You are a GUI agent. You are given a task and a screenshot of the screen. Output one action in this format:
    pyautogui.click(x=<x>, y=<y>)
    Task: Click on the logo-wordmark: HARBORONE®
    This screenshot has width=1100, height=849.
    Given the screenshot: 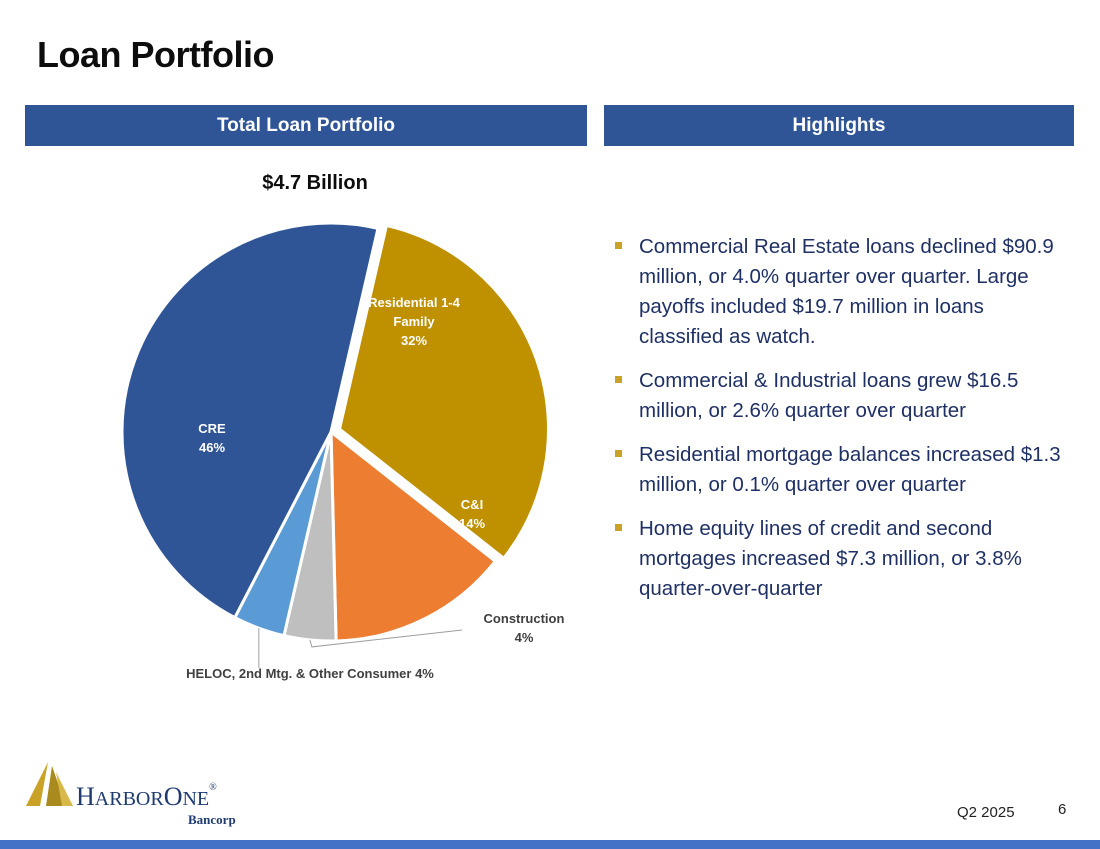 What is the action you would take?
    pyautogui.click(x=146, y=796)
    